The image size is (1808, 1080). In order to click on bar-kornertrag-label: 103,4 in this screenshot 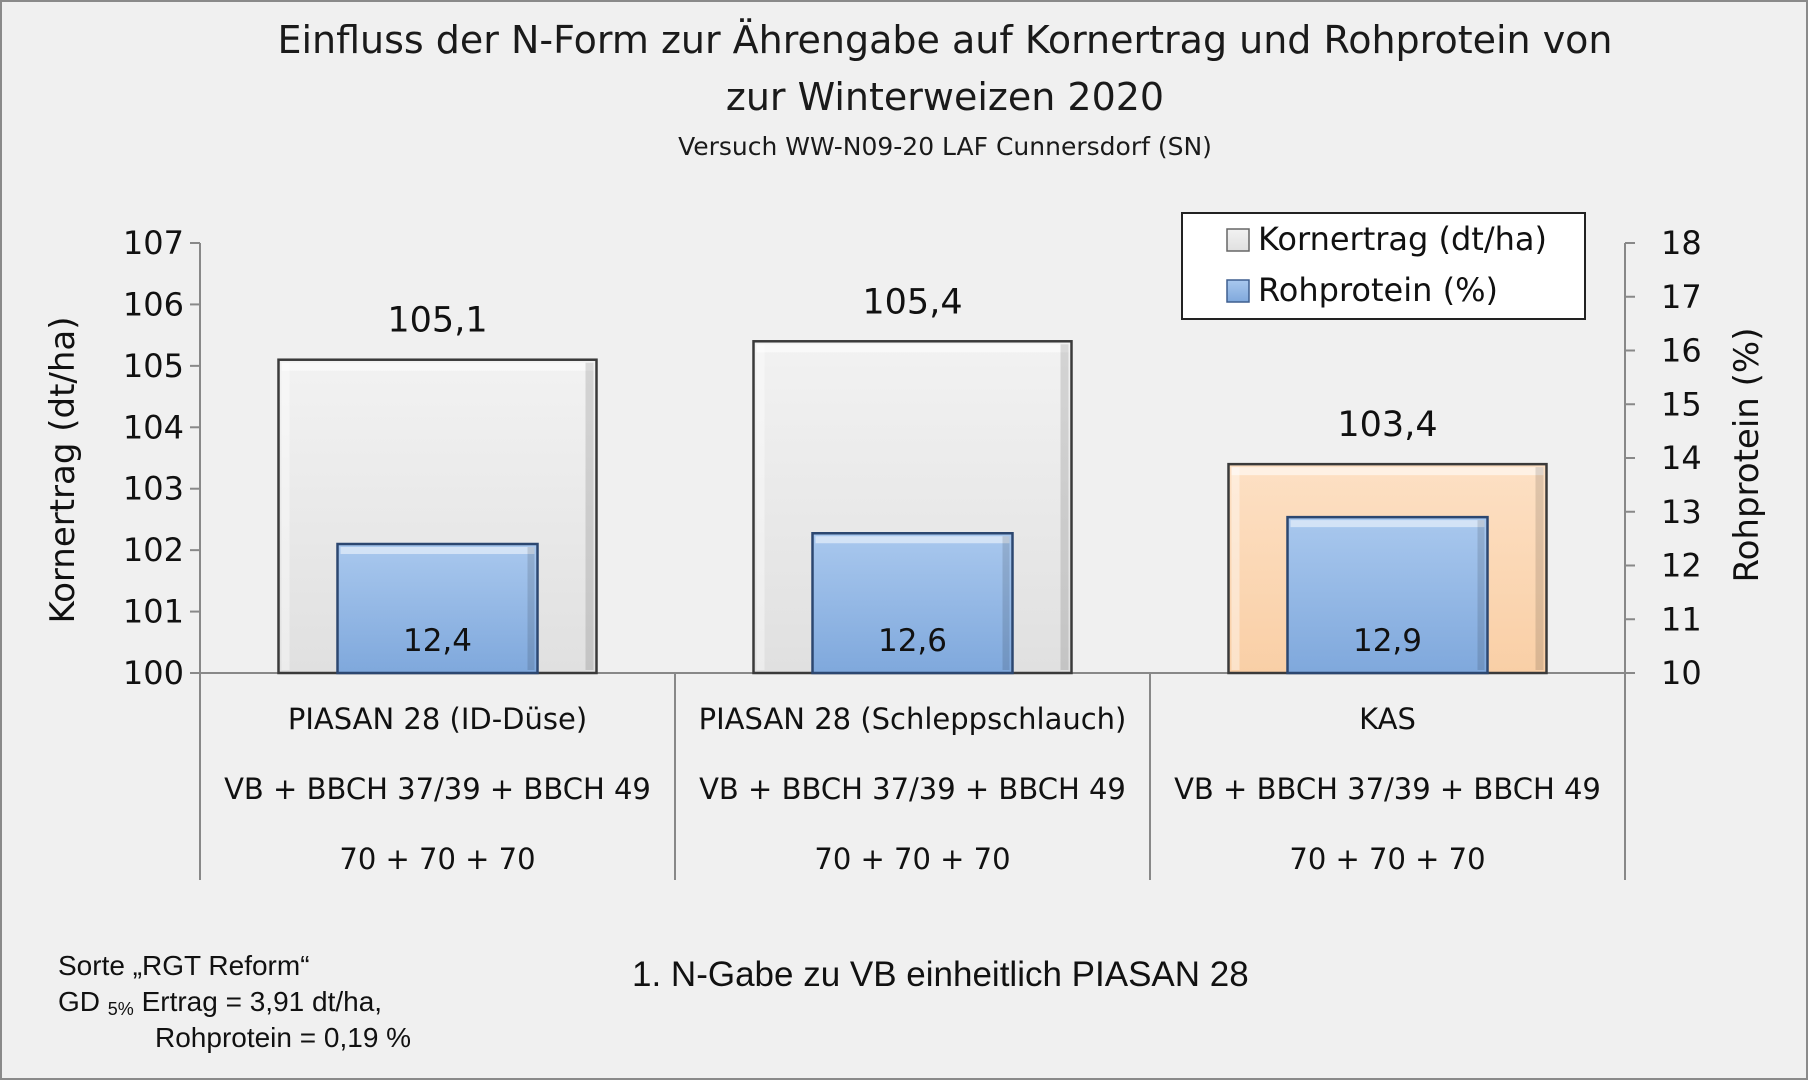, I will do `click(1387, 425)`.